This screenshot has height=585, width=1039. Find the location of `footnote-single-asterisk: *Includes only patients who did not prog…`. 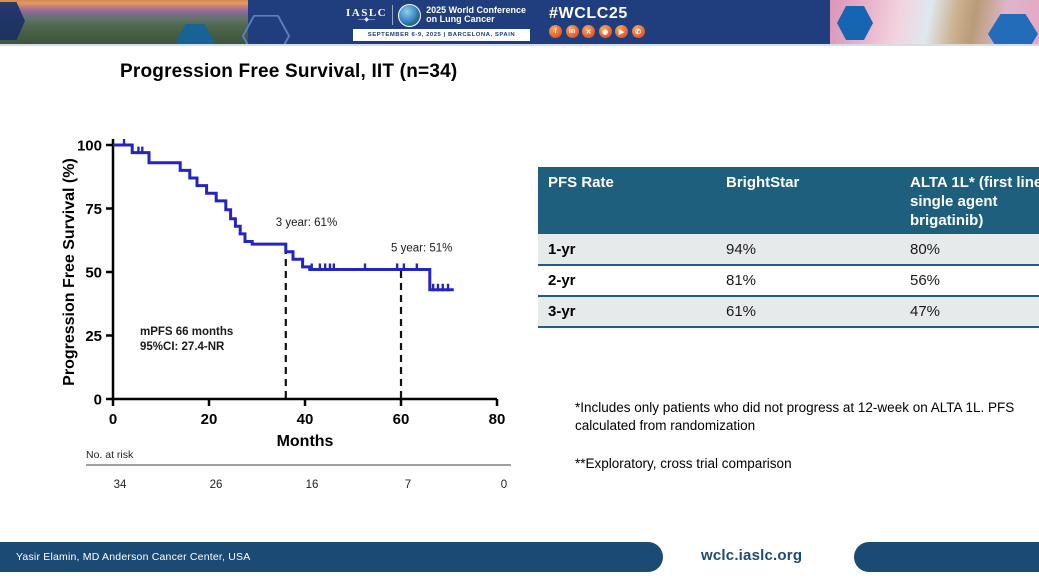

footnote-single-asterisk: *Includes only patients who did not prog… is located at coordinates (795, 416).